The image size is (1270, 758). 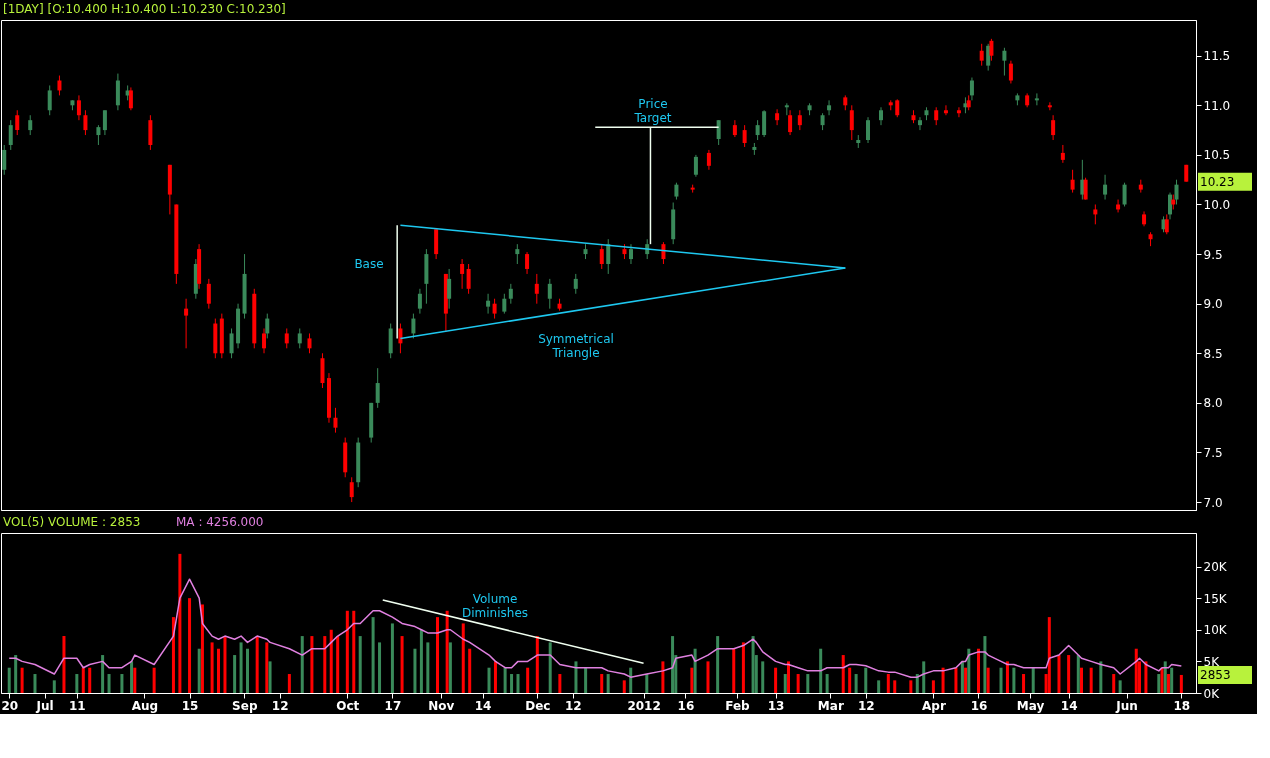 I want to click on y-tick-label: 11.5, so click(x=1217, y=56).